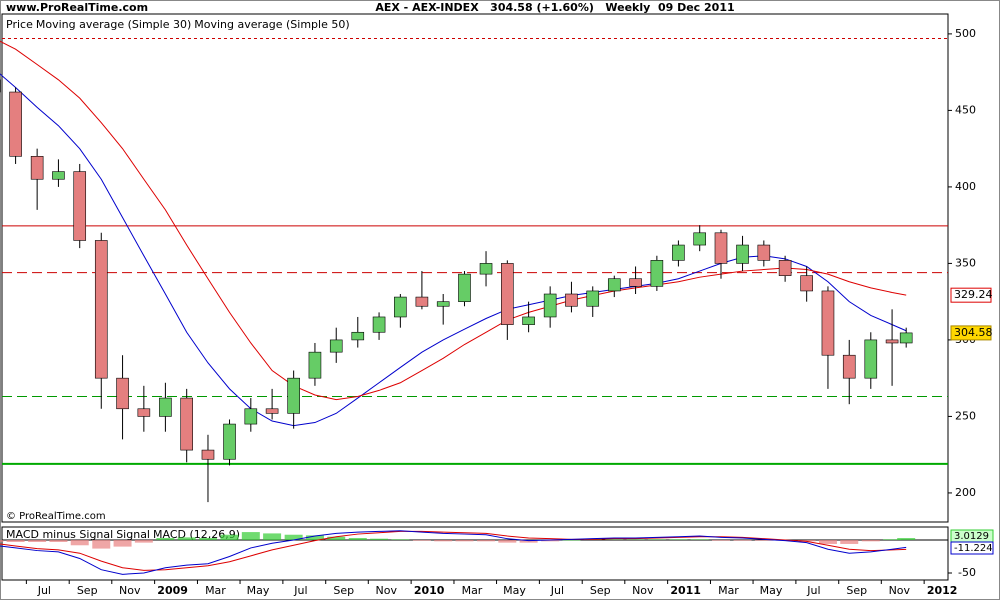 This screenshot has width=1000, height=600. What do you see at coordinates (196, 534) in the screenshot?
I see `legend-entry: MACD (12,26,9)` at bounding box center [196, 534].